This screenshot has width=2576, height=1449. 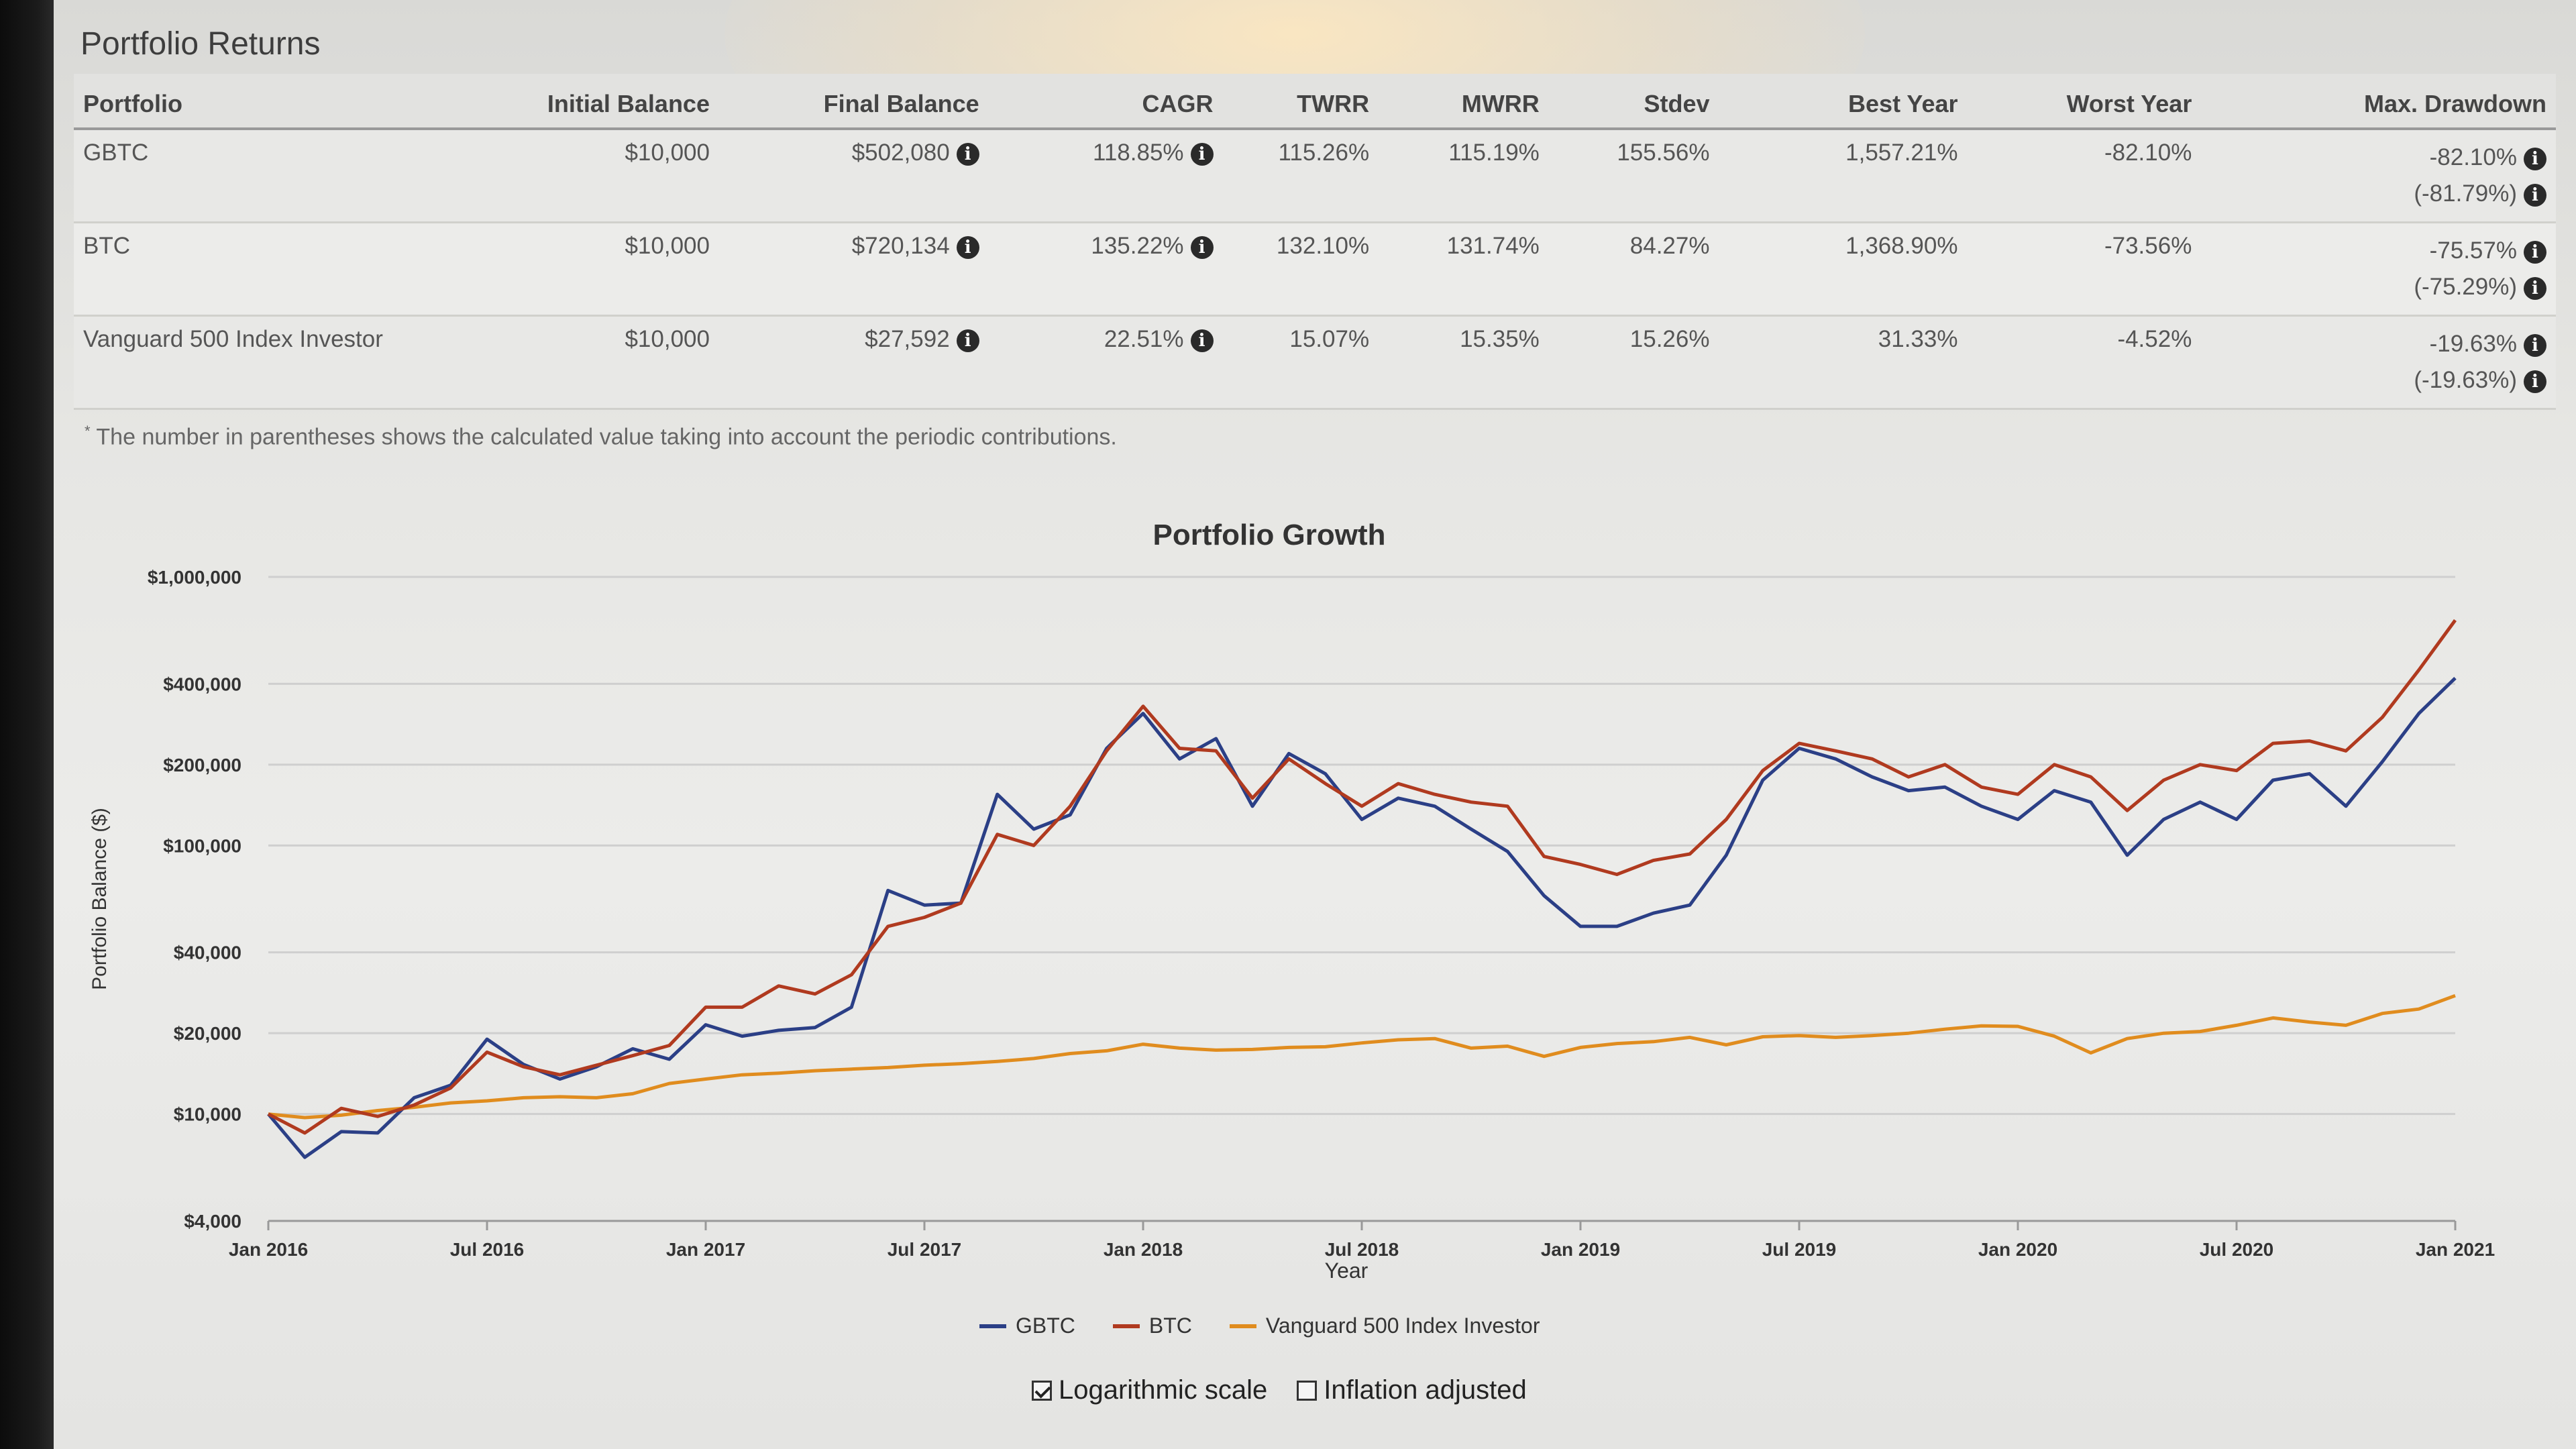 I want to click on x-tick-label: Jul 2016, so click(x=487, y=1249).